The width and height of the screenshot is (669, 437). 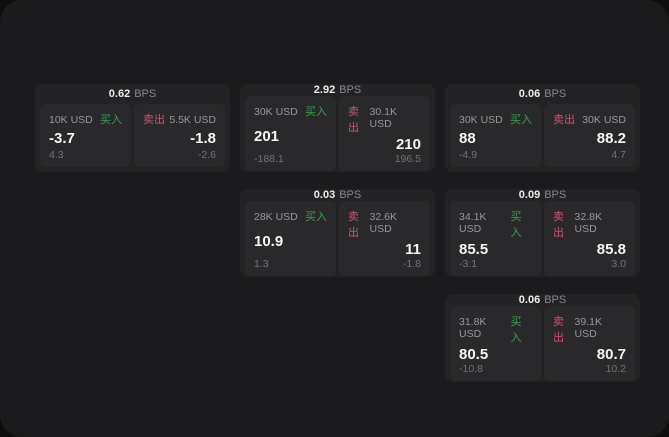 What do you see at coordinates (337, 90) in the screenshot?
I see `bps-header: 2.92 BPS` at bounding box center [337, 90].